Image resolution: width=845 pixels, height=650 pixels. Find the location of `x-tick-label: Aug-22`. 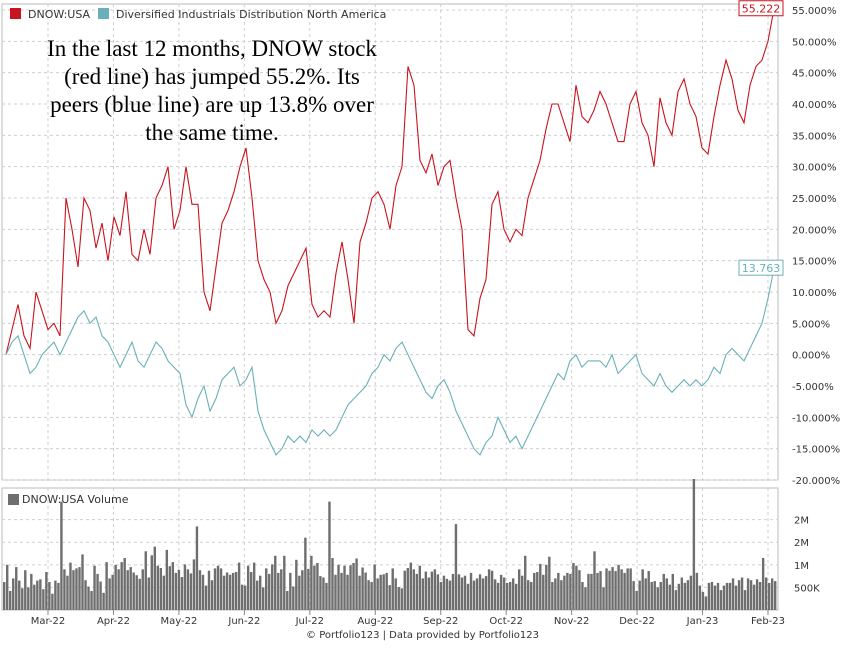

x-tick-label: Aug-22 is located at coordinates (375, 621).